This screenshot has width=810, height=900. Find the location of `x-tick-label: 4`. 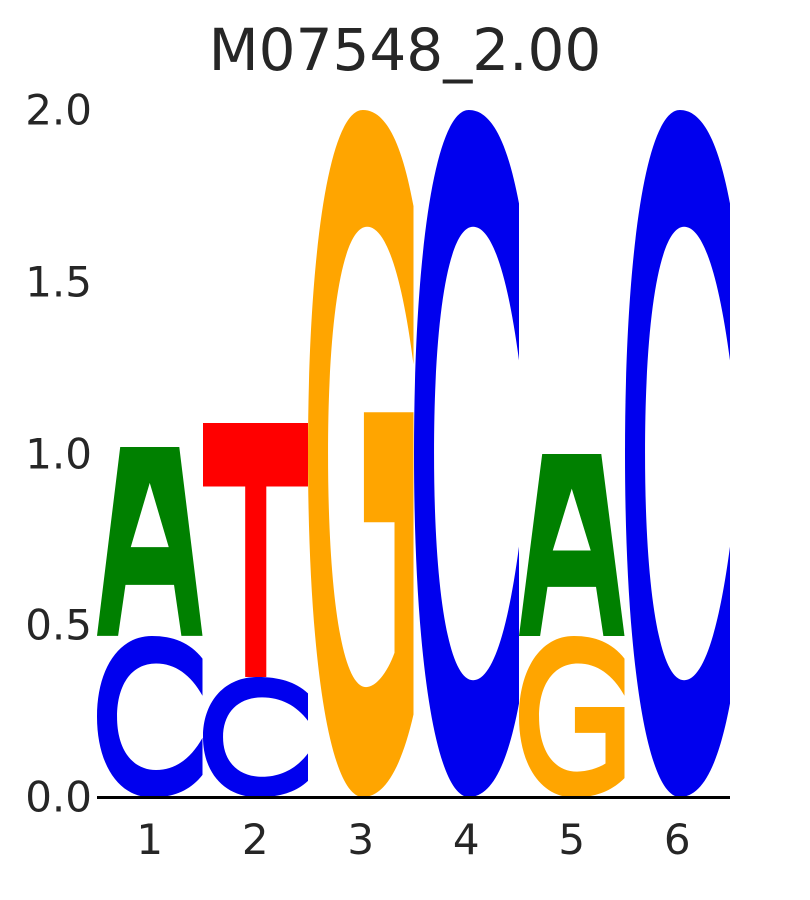

x-tick-label: 4 is located at coordinates (466, 839).